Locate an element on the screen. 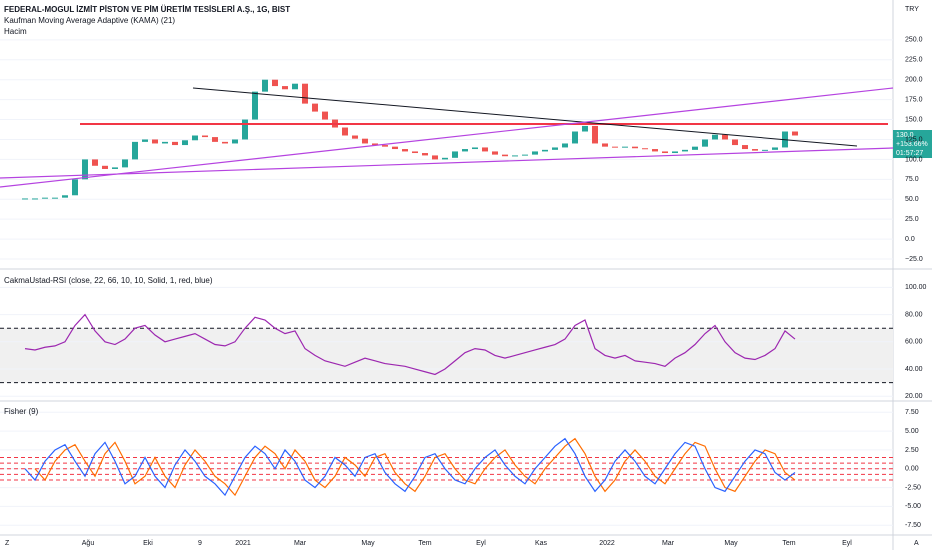 The height and width of the screenshot is (550, 932). y-tick-label: 50.0 is located at coordinates (912, 199).